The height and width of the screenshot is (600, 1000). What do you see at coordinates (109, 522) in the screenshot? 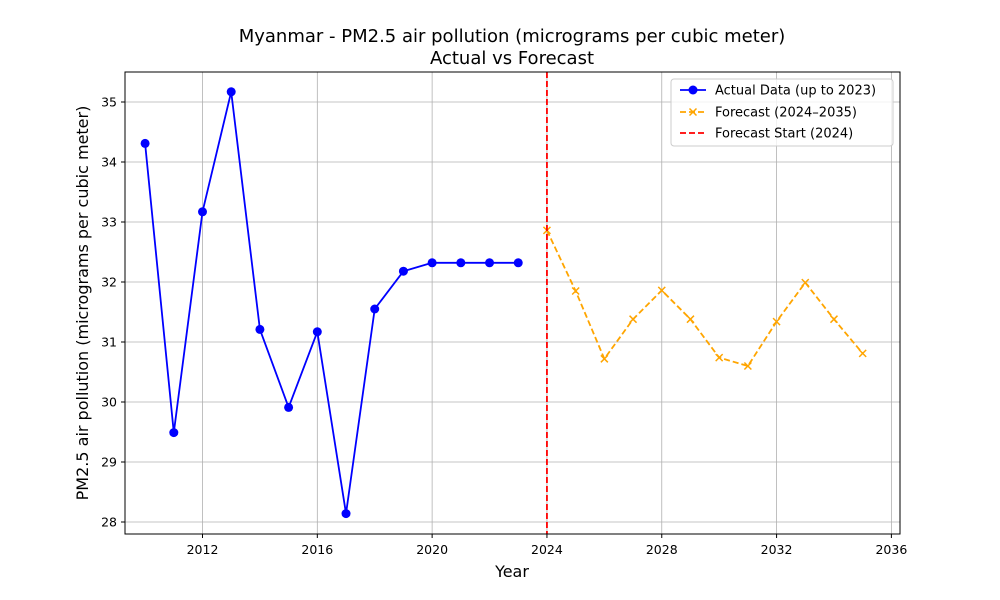
I see `y-tick-label: 28` at bounding box center [109, 522].